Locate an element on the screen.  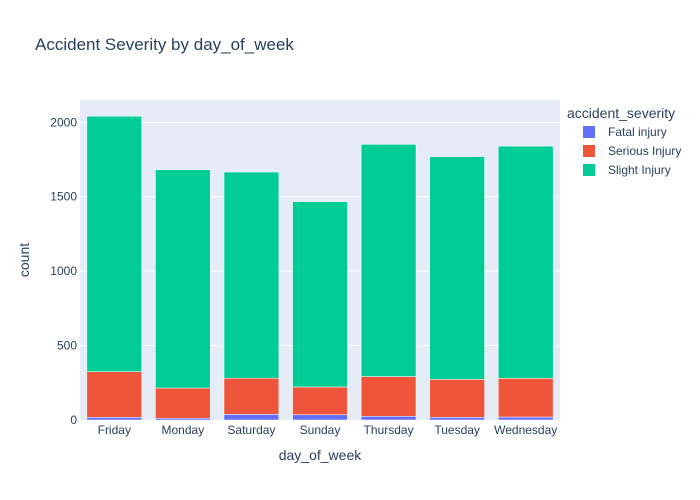
y-tick-label: 0 is located at coordinates (73, 420).